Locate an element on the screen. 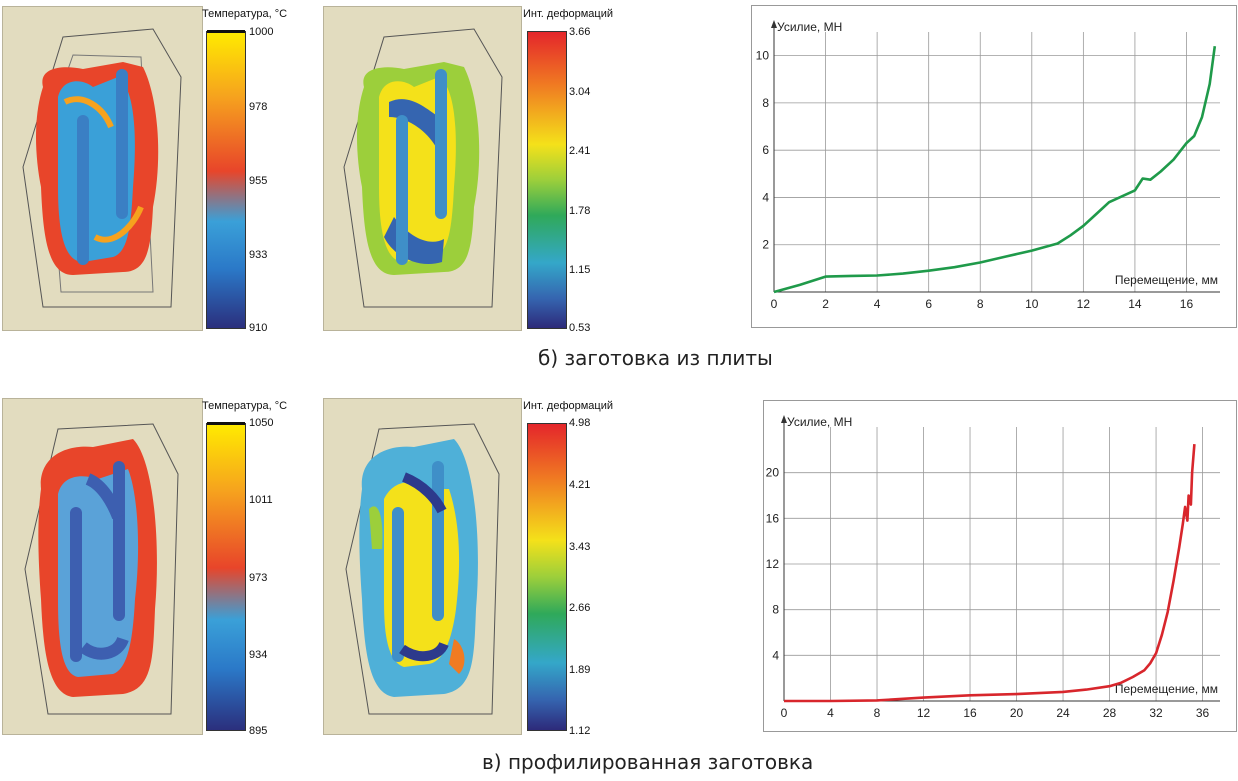 The height and width of the screenshot is (781, 1238). colorbar-label: 1.89 is located at coordinates (580, 670).